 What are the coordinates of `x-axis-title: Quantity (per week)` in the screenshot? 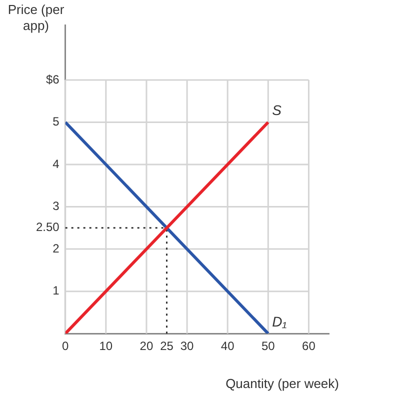 It's located at (282, 383).